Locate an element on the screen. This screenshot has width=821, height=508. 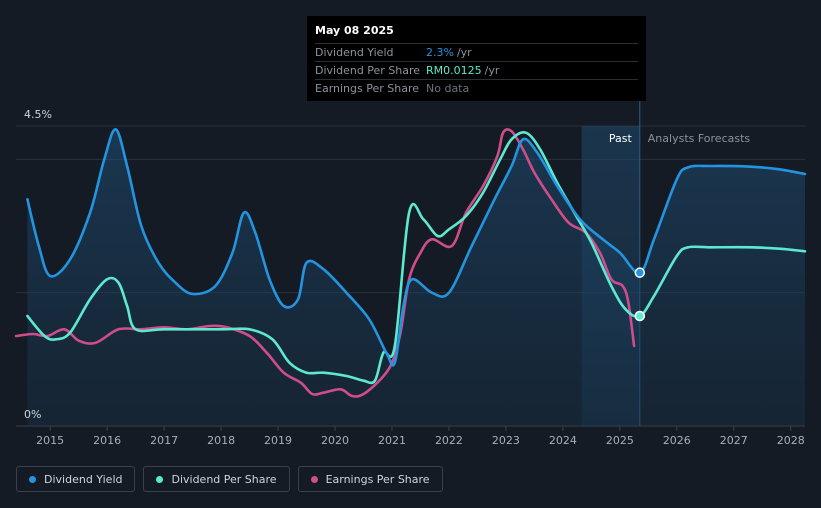
tooltip-date: May 08 2025 is located at coordinates (354, 30).